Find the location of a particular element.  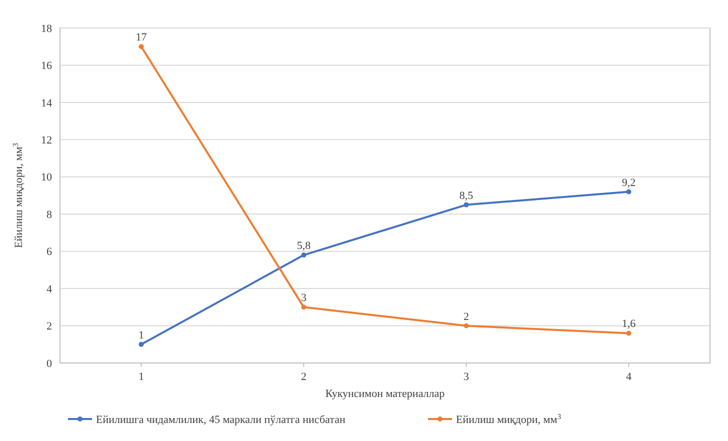

y-tick-label: 8 is located at coordinates (49, 214).